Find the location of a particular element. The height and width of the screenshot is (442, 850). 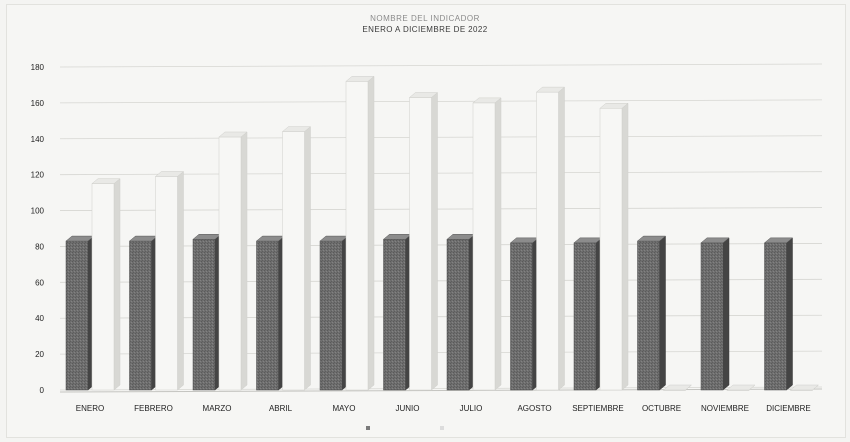

y-tick-label: 60 is located at coordinates (39, 282).